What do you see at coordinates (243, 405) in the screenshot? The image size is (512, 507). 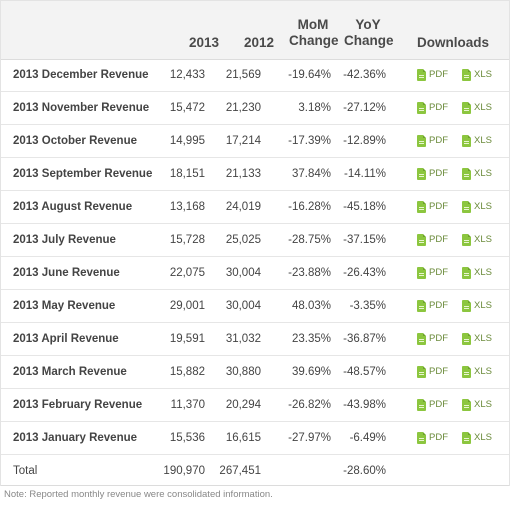 I see `value-2012: 20,294` at bounding box center [243, 405].